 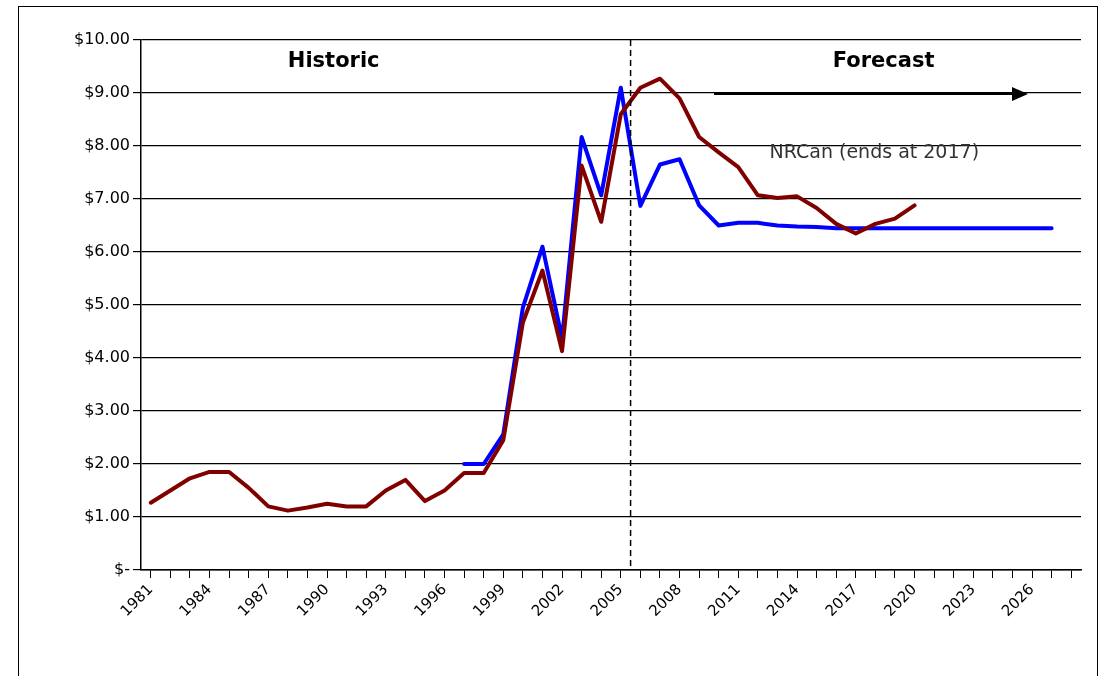 I want to click on y-tick-label: $8.00, so click(x=107, y=145).